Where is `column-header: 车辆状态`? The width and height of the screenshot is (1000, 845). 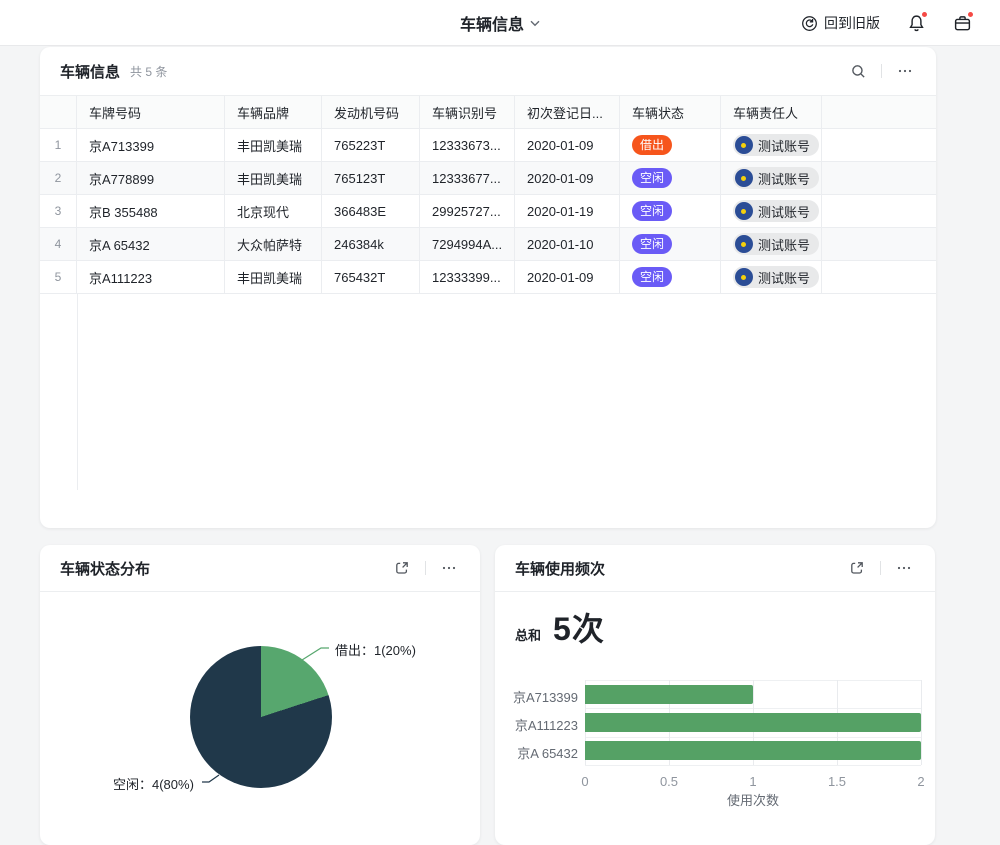
column-header: 车辆状态 is located at coordinates (670, 112).